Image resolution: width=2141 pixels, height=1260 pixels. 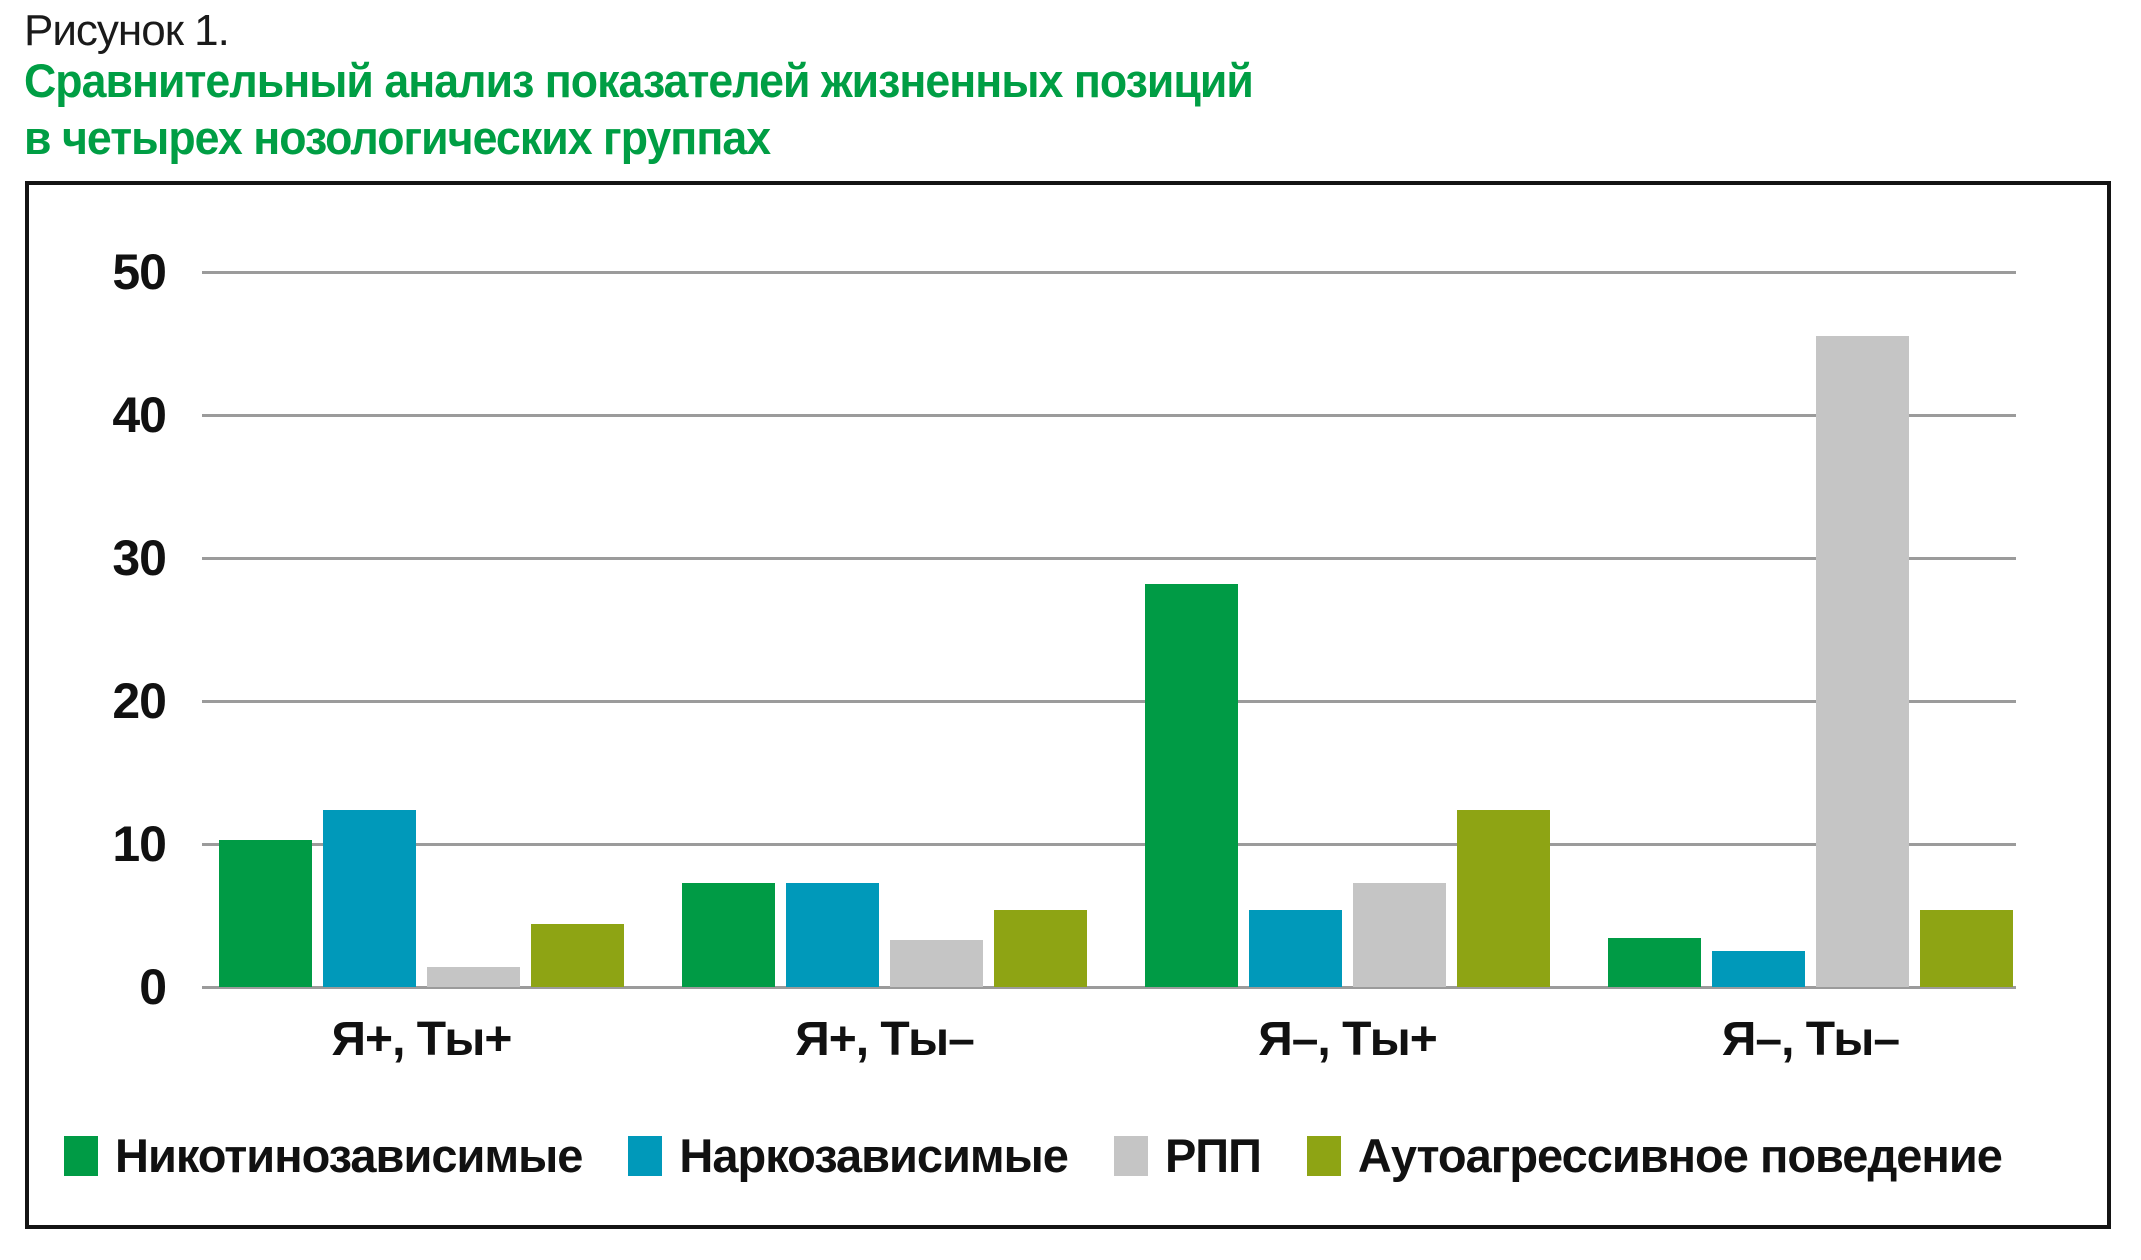 I want to click on gridline-y10, so click(x=1109, y=844).